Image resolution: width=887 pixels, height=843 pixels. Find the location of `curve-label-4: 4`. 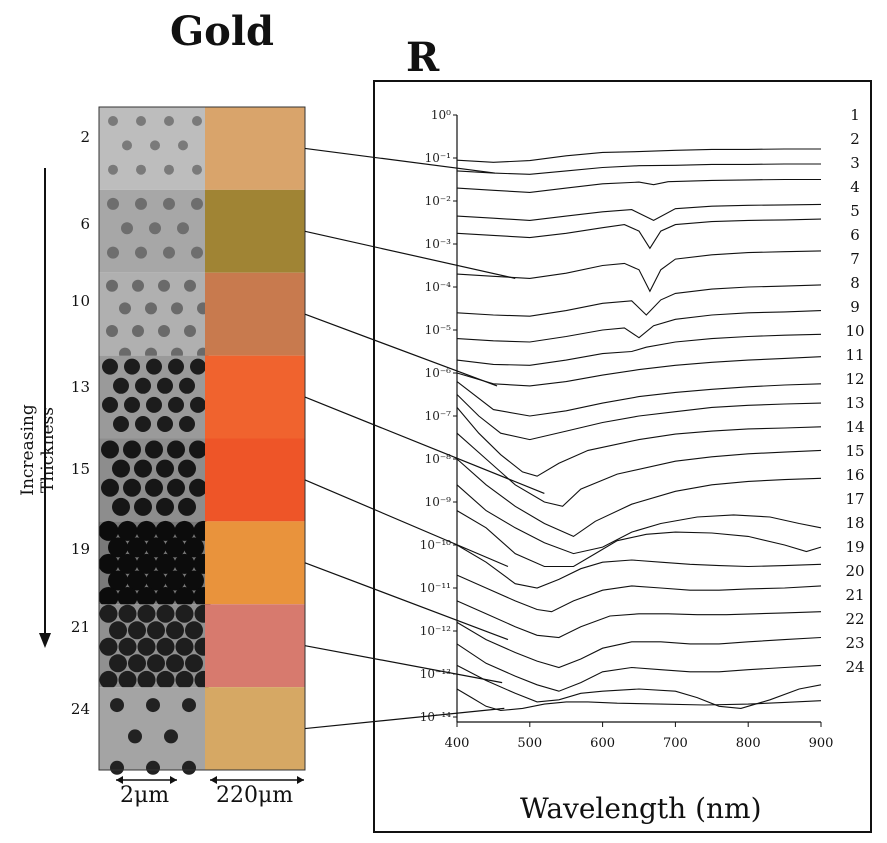

curve-label-4: 4 is located at coordinates (855, 187).